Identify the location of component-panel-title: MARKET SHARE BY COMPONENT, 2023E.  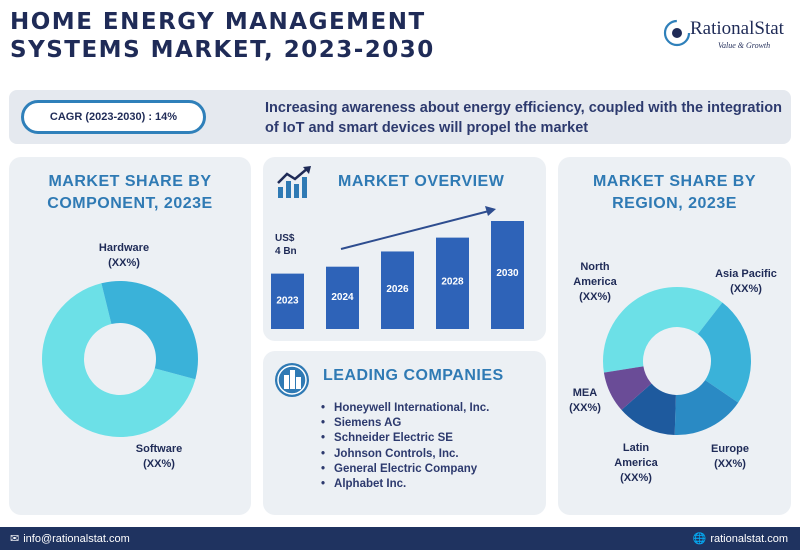
(130, 193).